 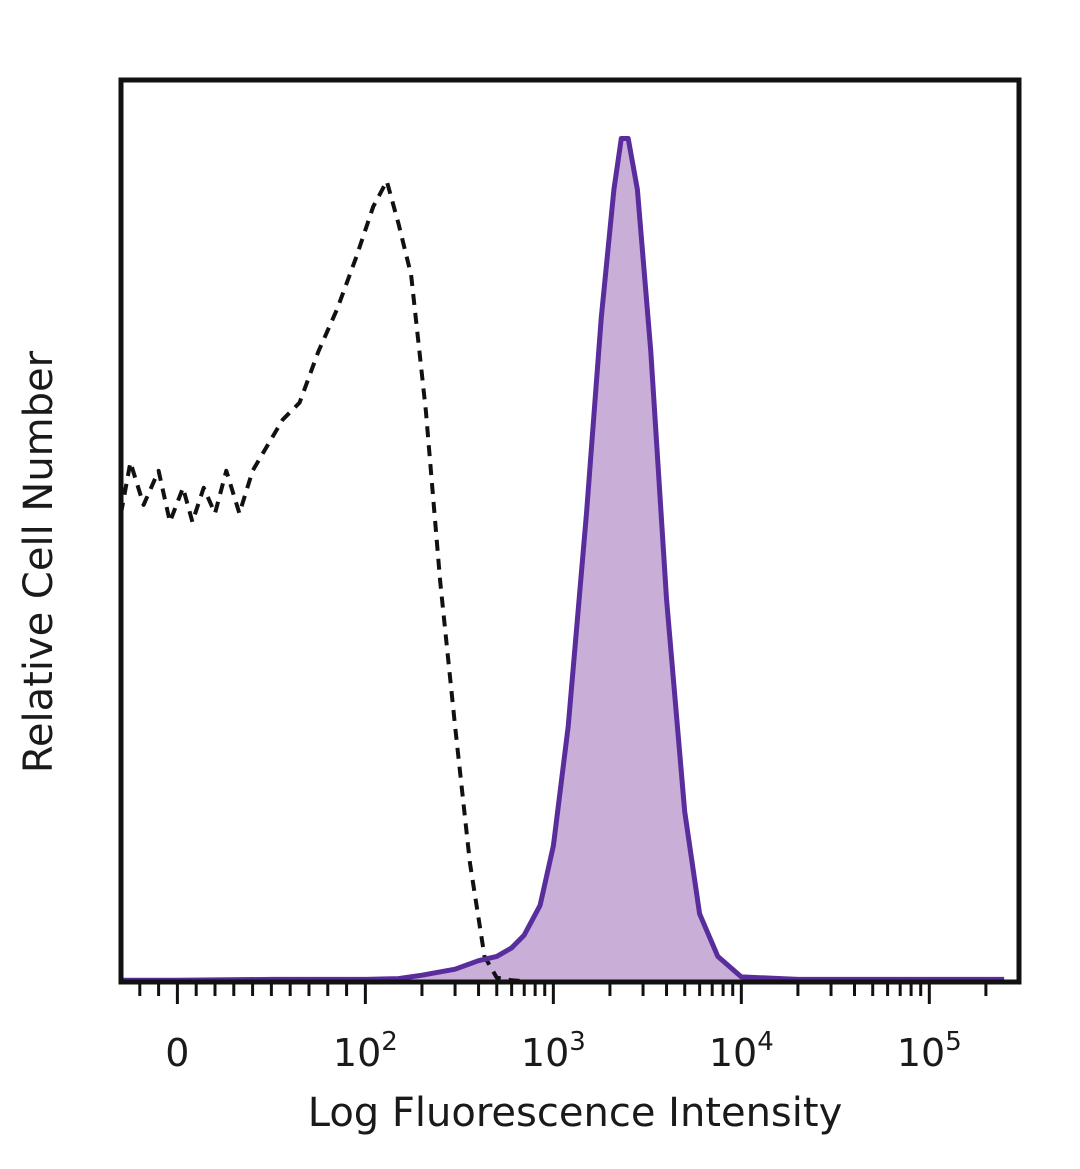 I want to click on x-axis-tick-labels: 0 102 103 104 105, so click(x=563, y=1051).